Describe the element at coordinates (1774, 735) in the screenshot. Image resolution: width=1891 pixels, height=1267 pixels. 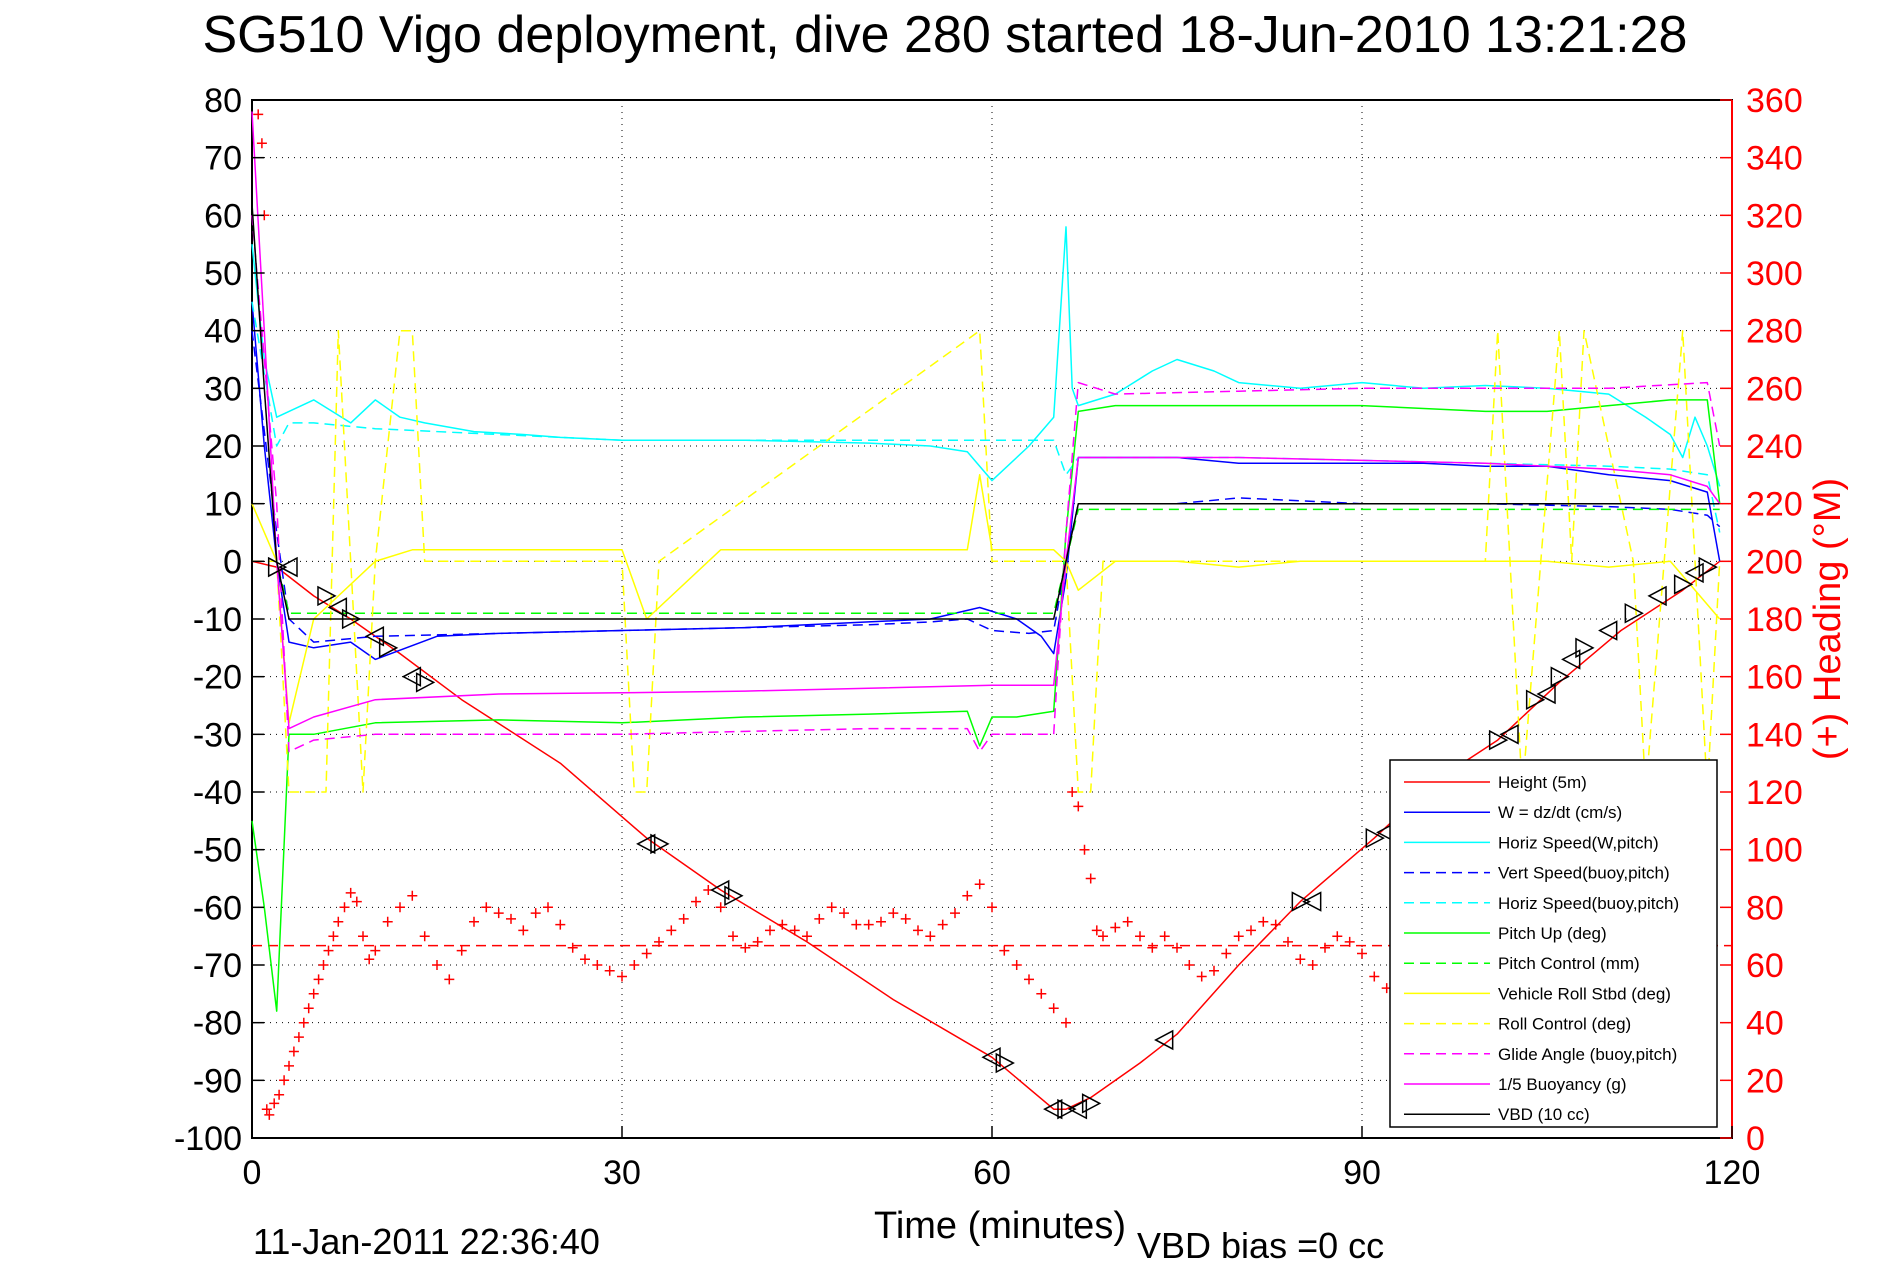
I see `y2-tick-label: 140` at that location.